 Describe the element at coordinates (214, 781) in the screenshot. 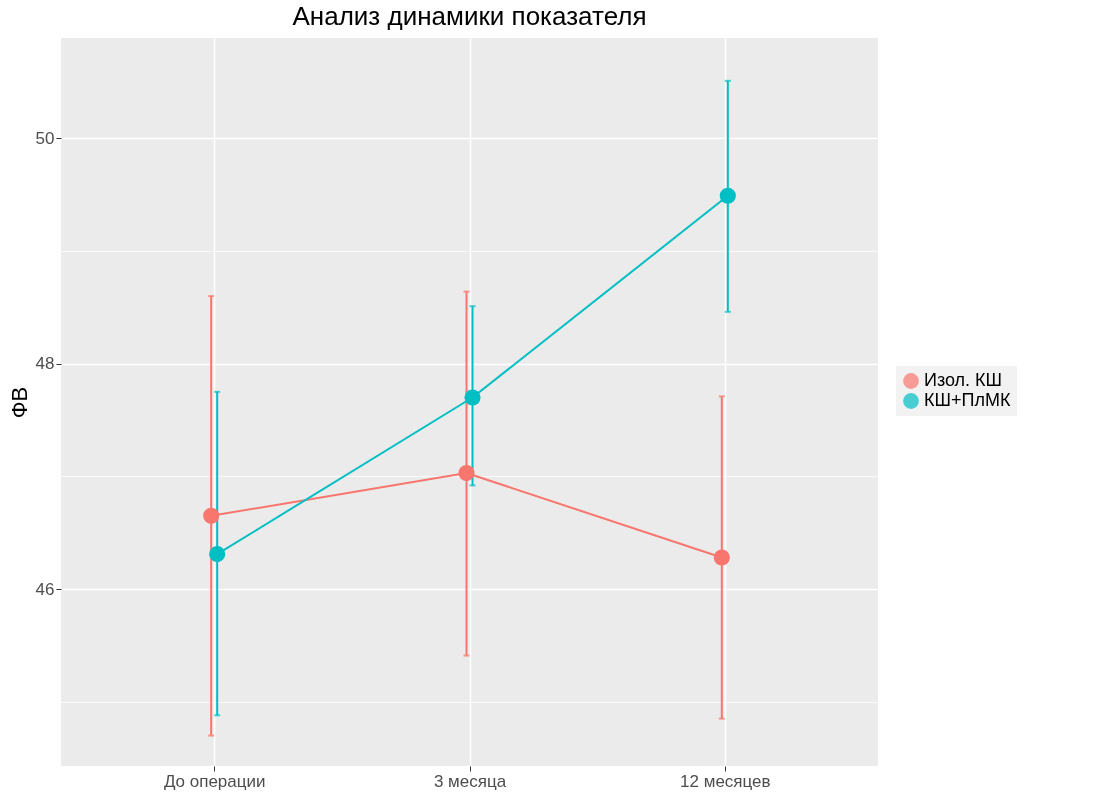

I see `x-tick-label: До операции` at that location.